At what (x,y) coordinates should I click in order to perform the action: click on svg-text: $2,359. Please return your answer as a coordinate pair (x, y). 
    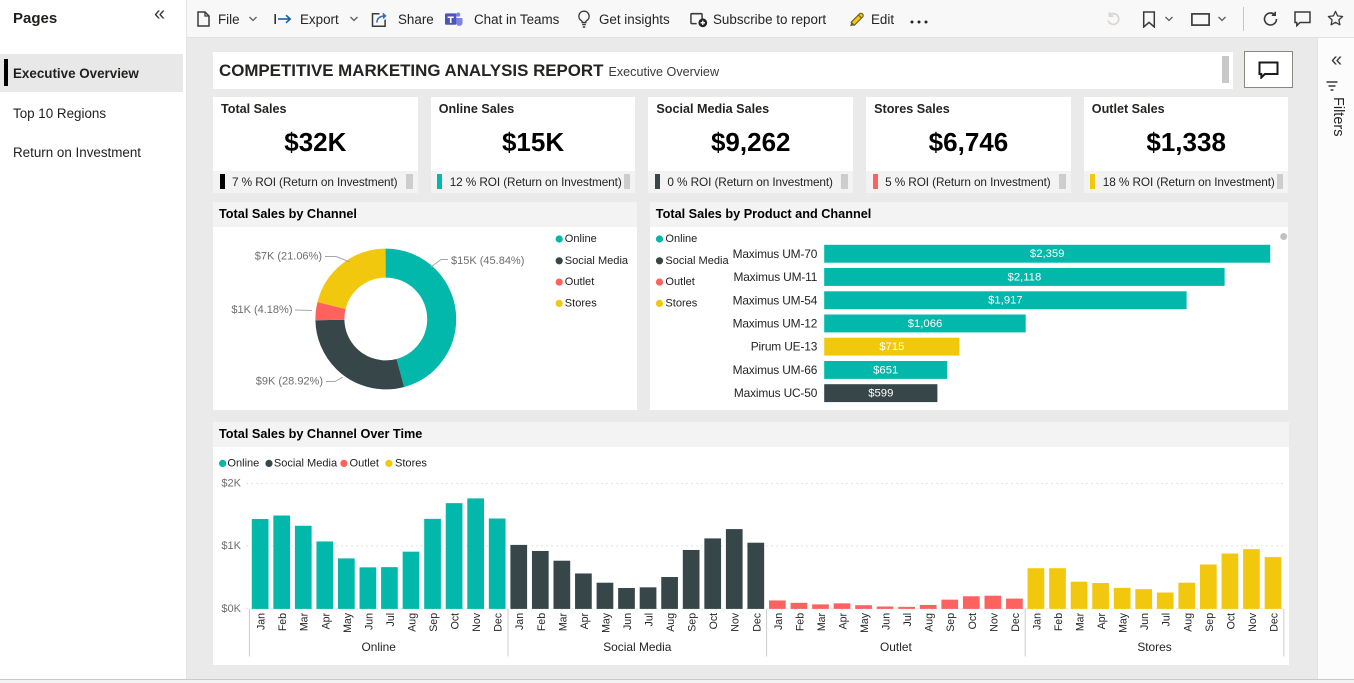
    Looking at the image, I should click on (1047, 254).